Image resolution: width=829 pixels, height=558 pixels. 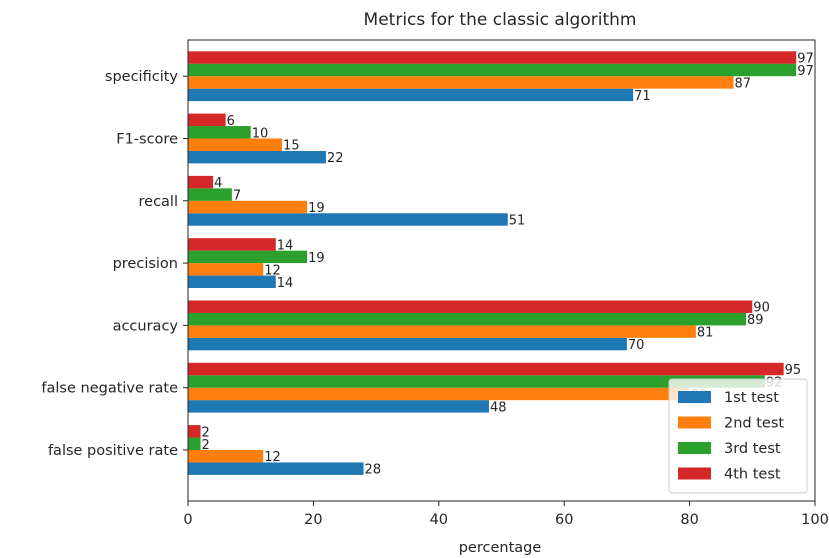 What do you see at coordinates (109, 389) in the screenshot?
I see `y-tick-label-false-negative-rate: false negative rate` at bounding box center [109, 389].